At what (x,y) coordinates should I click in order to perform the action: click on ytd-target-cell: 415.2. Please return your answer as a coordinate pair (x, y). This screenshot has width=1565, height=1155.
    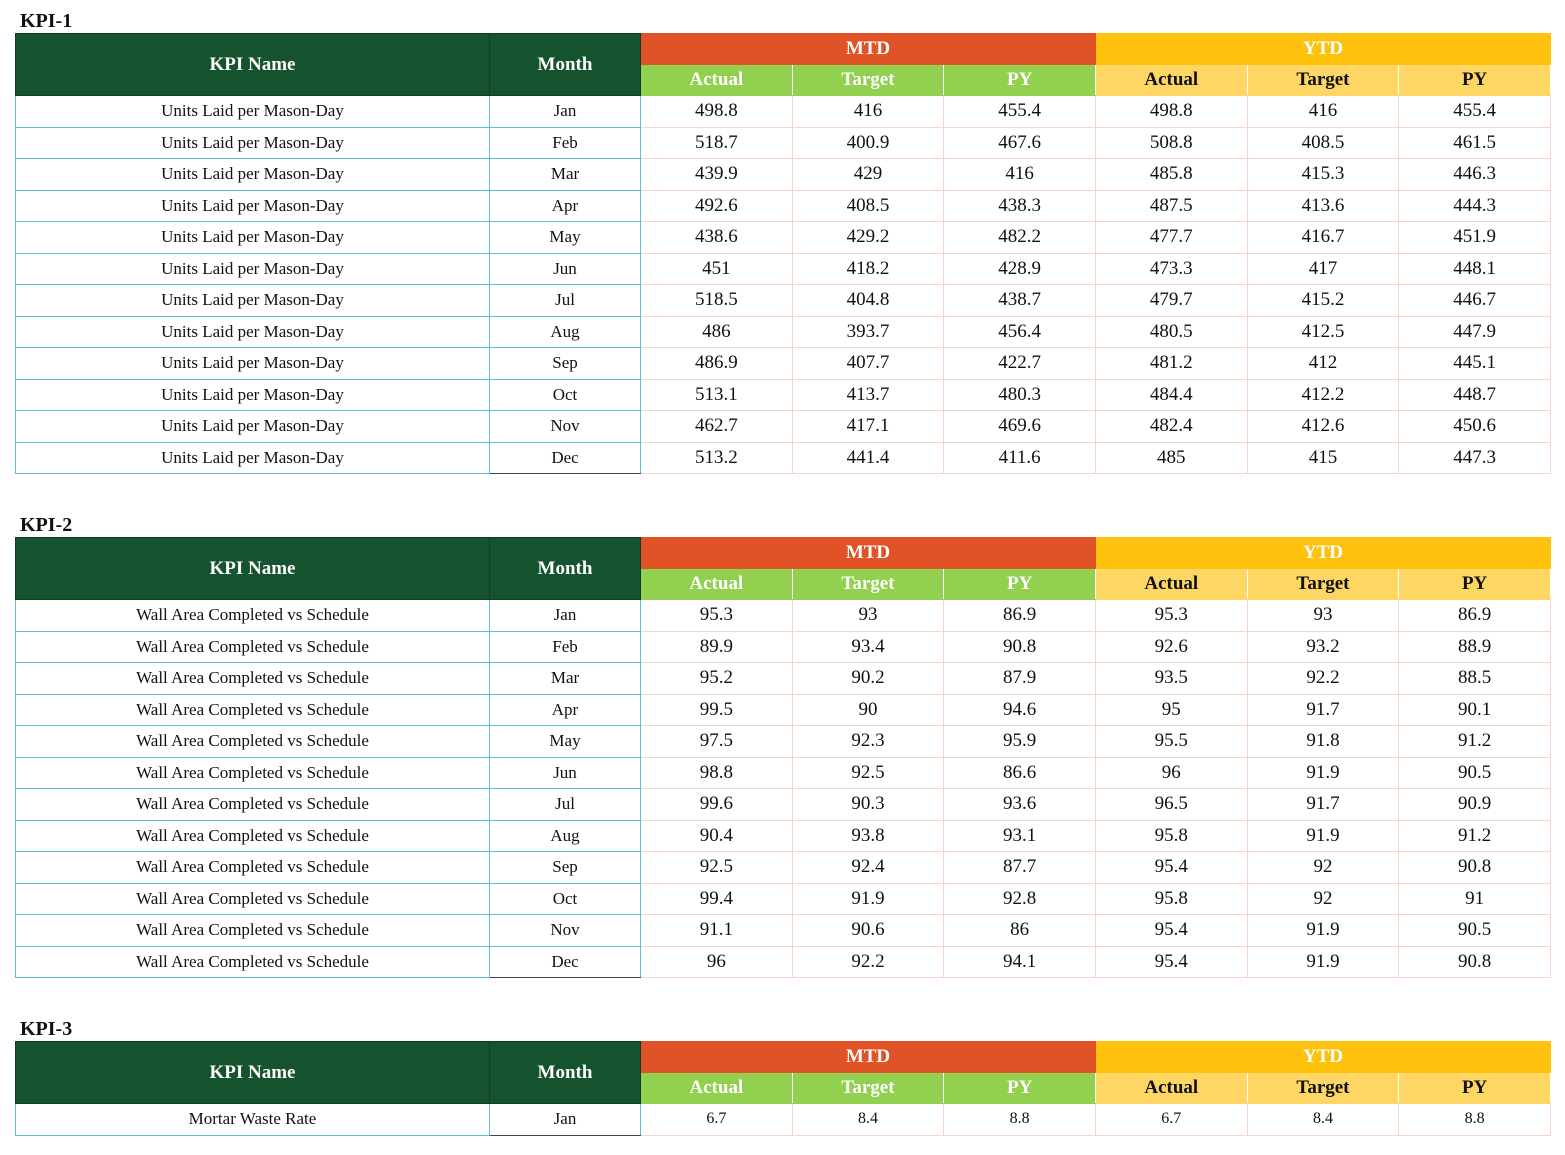
    Looking at the image, I should click on (1323, 300).